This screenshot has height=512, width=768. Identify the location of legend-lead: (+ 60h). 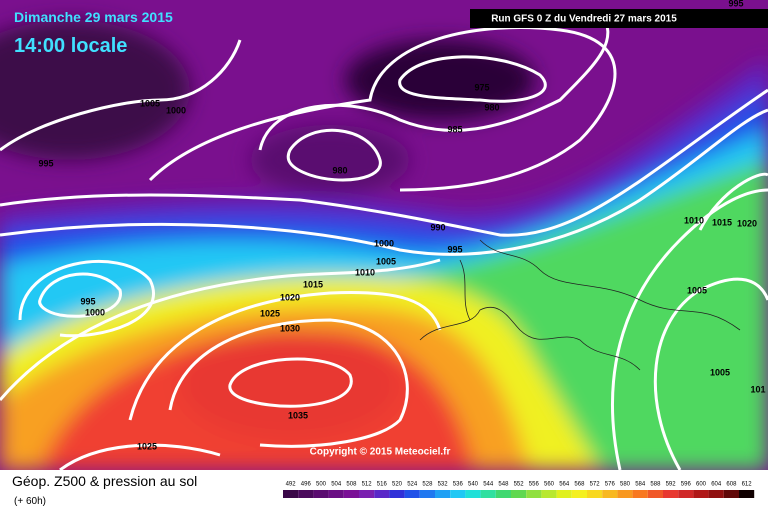
(30, 501).